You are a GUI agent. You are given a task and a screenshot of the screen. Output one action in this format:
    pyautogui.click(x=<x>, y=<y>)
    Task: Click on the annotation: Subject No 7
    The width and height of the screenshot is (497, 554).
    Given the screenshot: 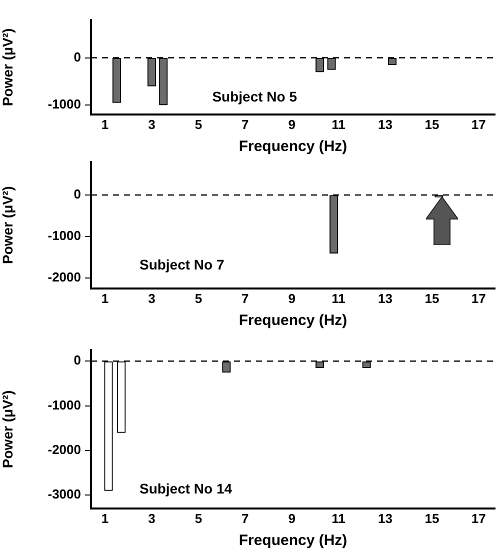 What is the action you would take?
    pyautogui.click(x=181, y=264)
    